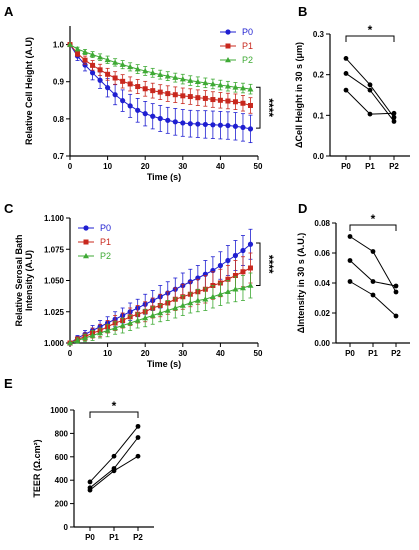  Describe the element at coordinates (107, 166) in the screenshot. I see `panel-a-x-tick-label: 10` at that location.